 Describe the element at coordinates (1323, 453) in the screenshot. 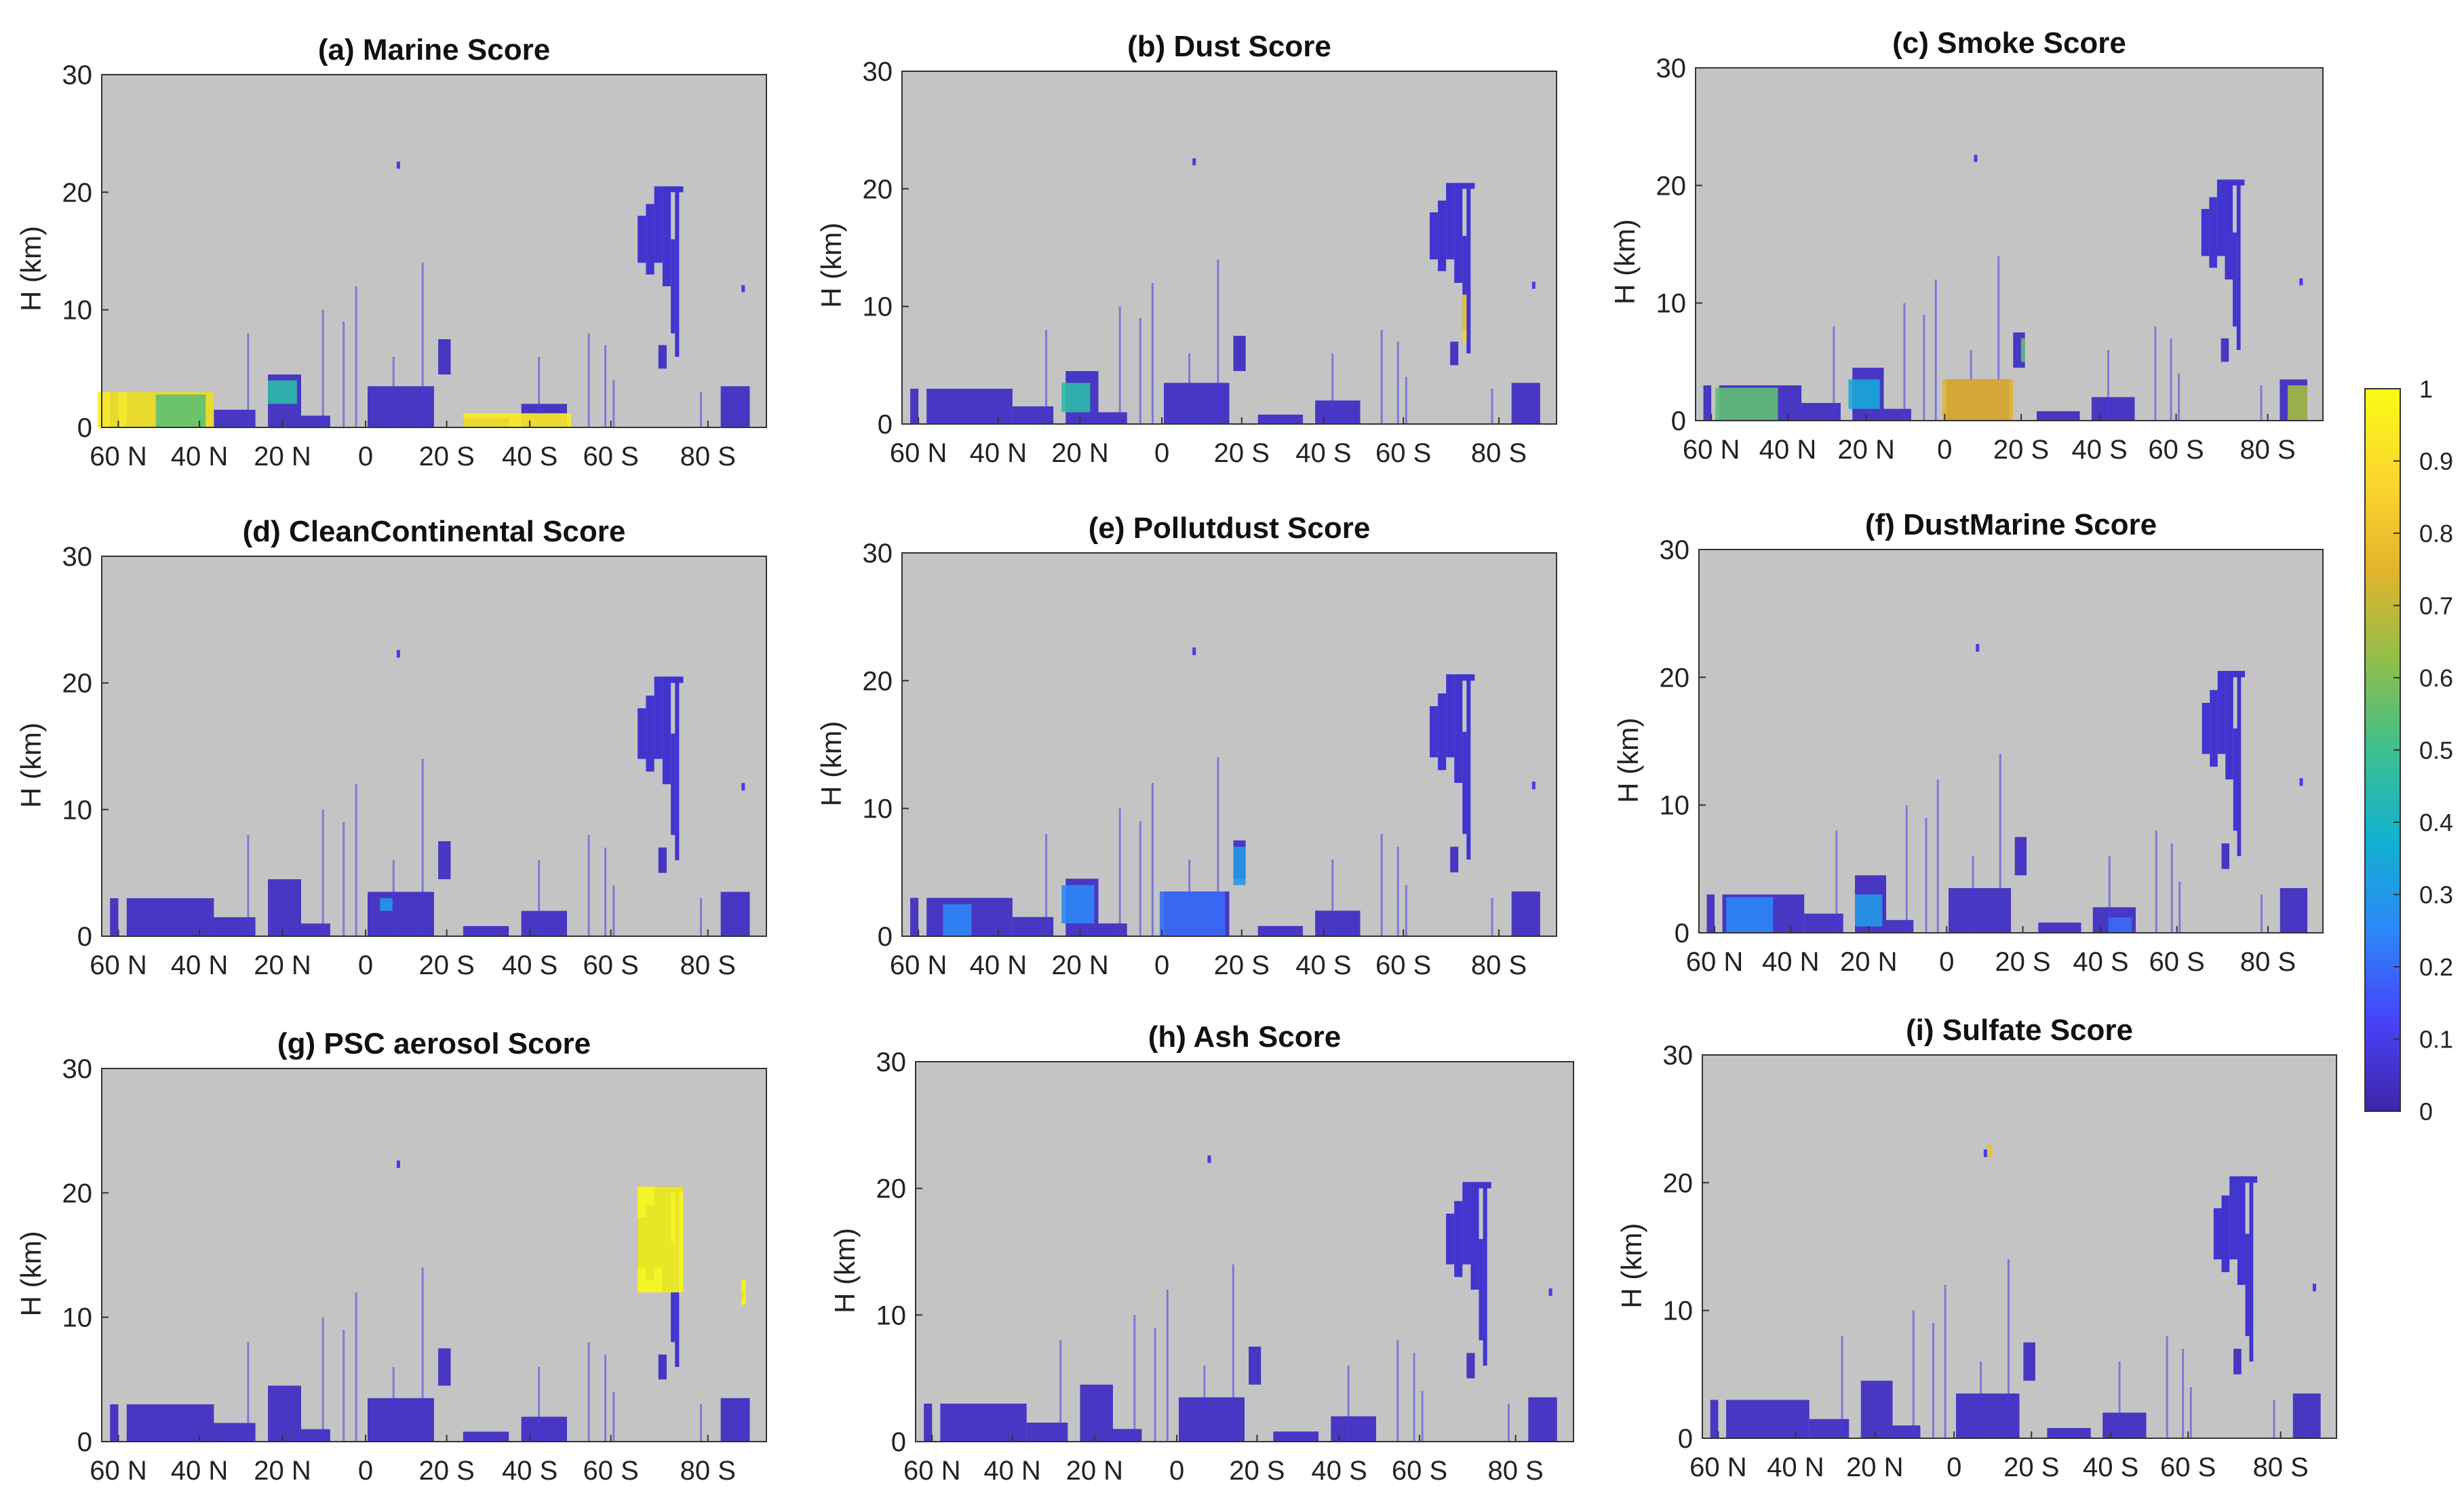

I see `x-tick-label: 40 S` at that location.